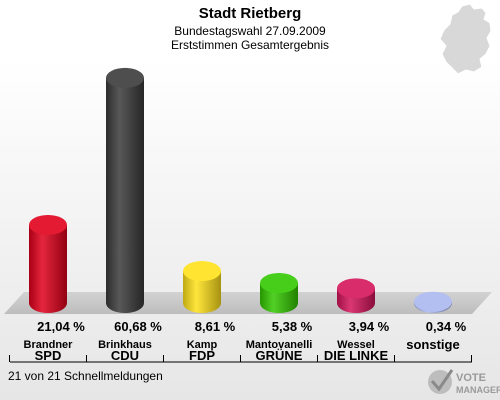 Image resolution: width=500 pixels, height=400 pixels. I want to click on votemanager-logo: VOTE MANAGER, so click(464, 382).